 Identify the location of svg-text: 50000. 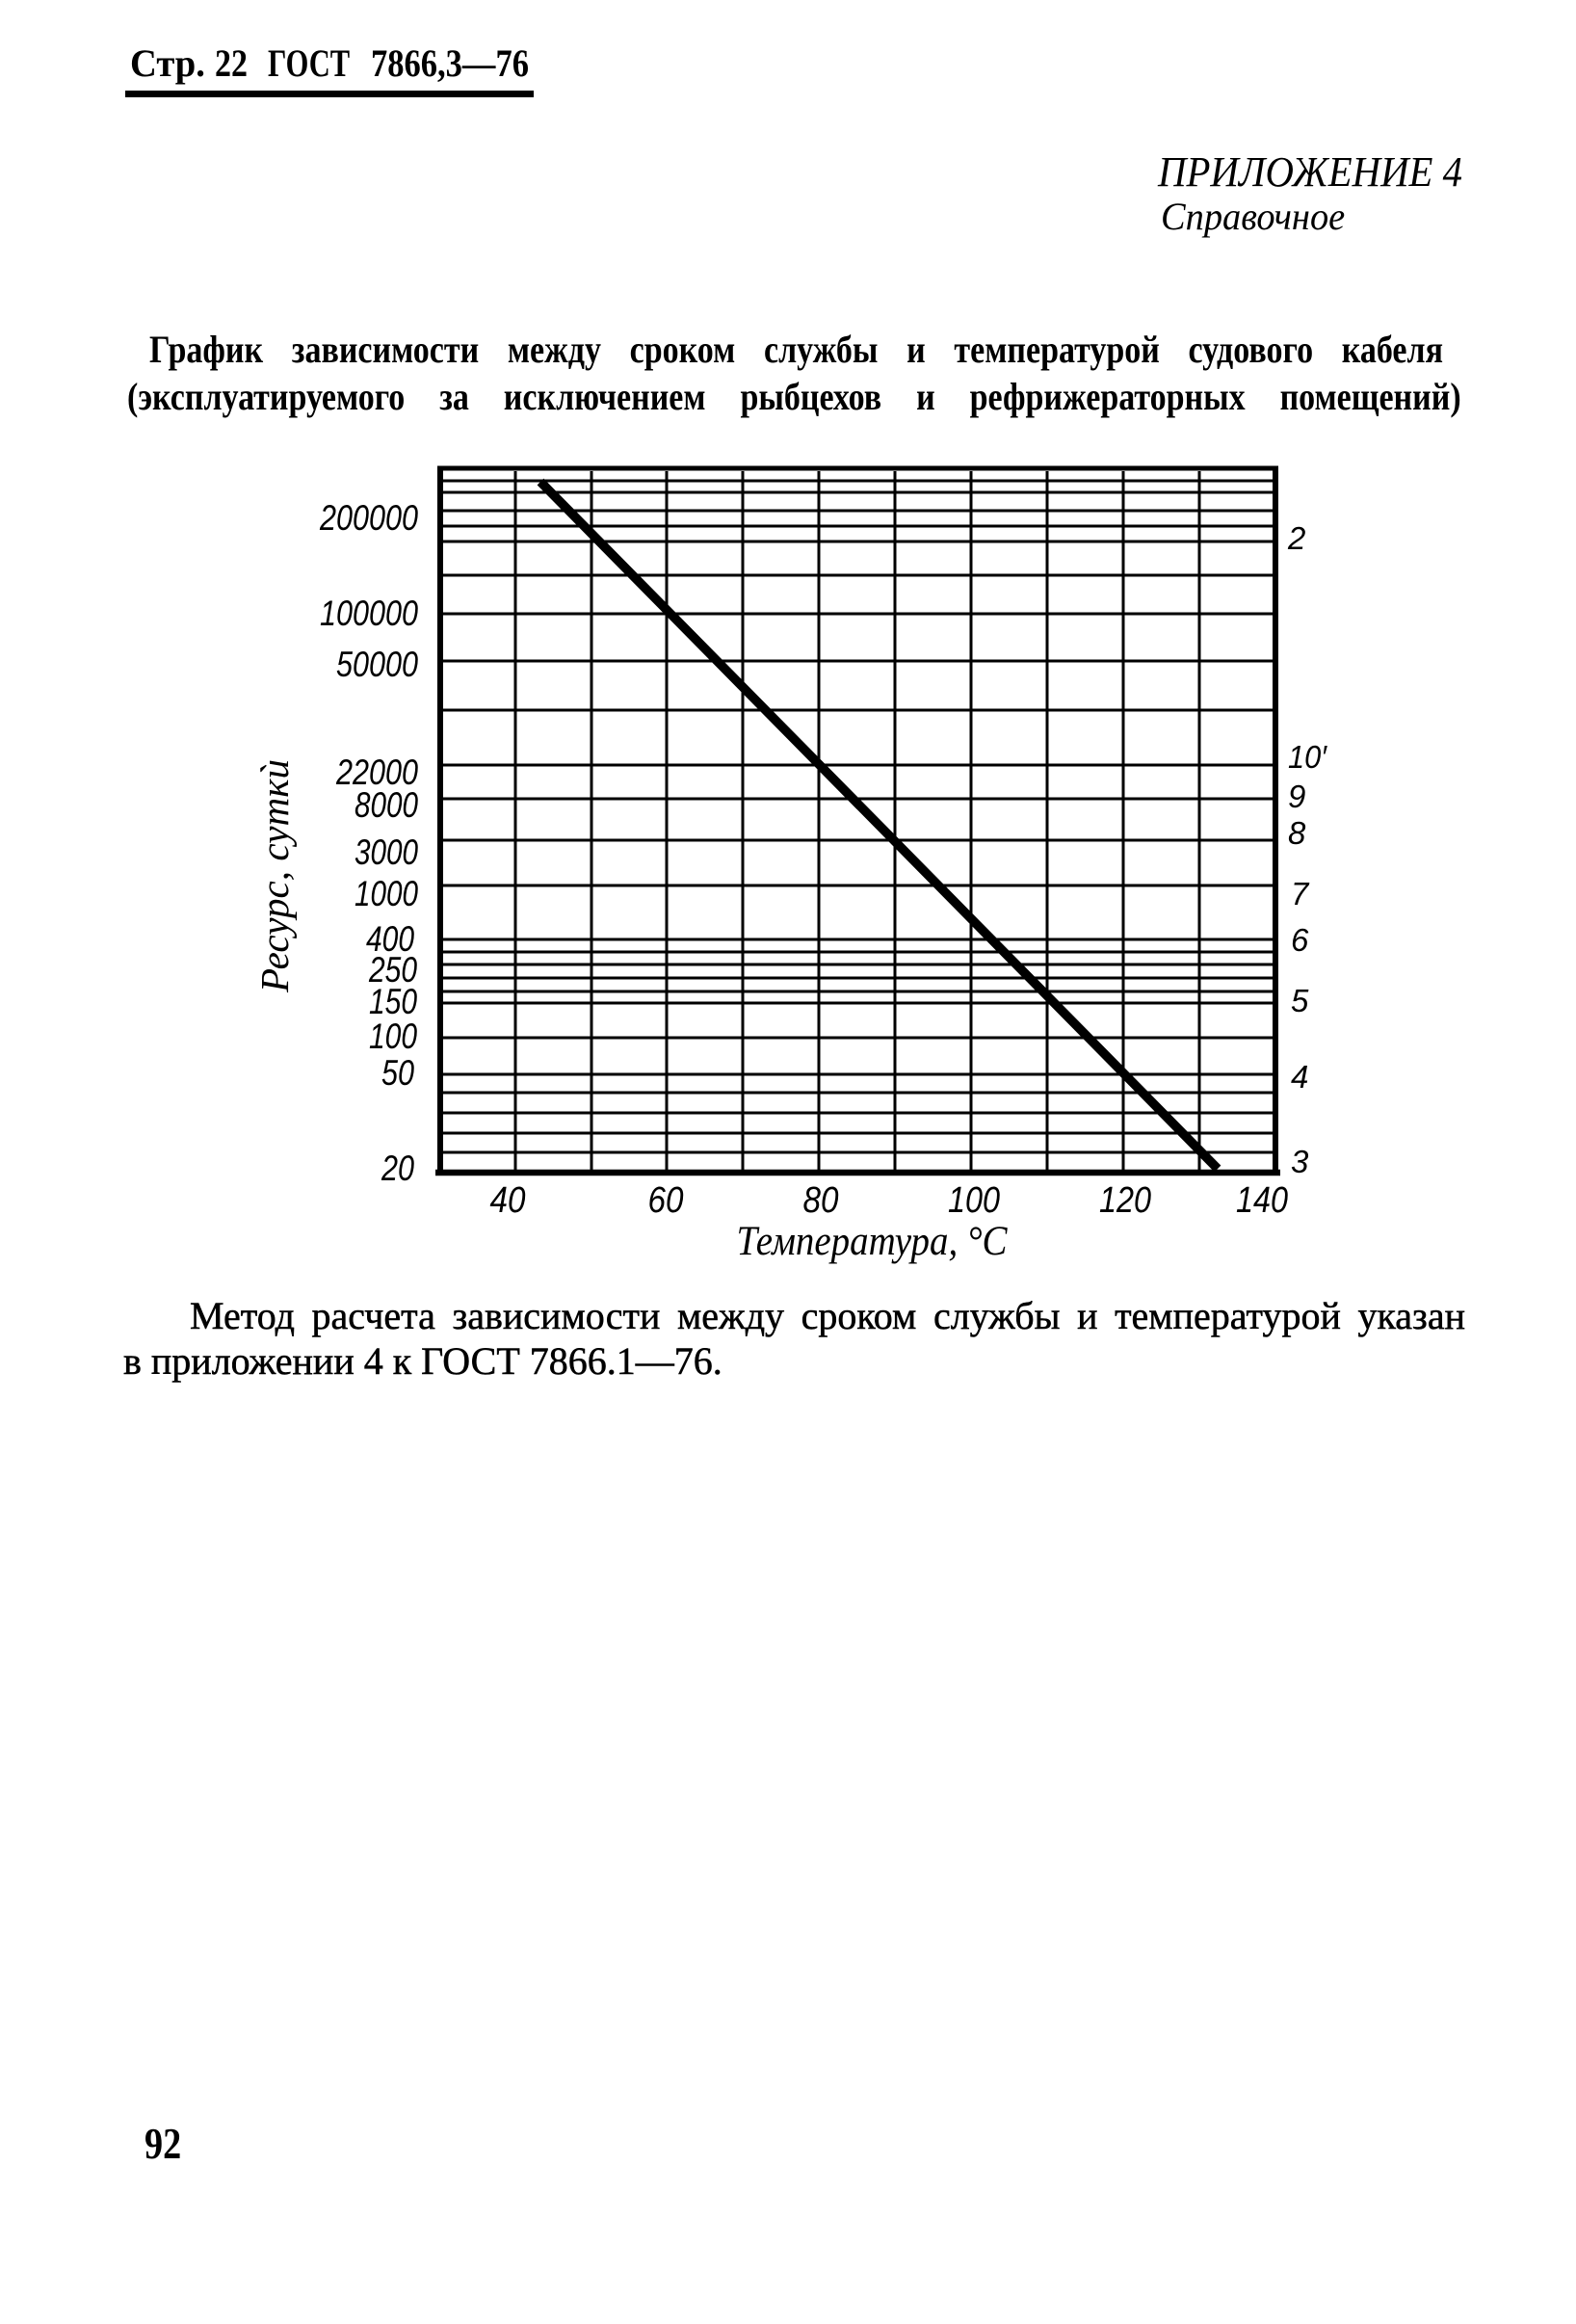
(377, 665).